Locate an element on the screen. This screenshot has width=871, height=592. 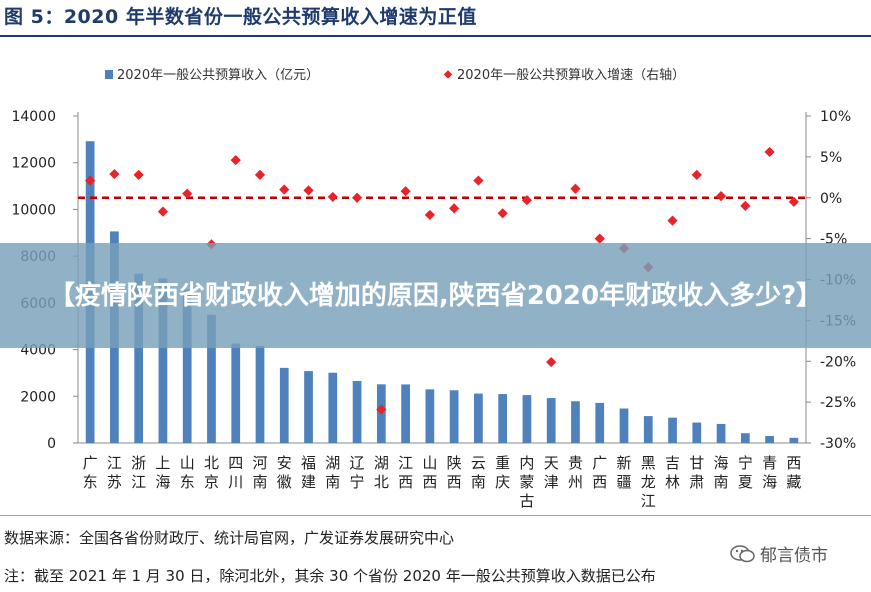
category-label: 北 is located at coordinates (211, 463).